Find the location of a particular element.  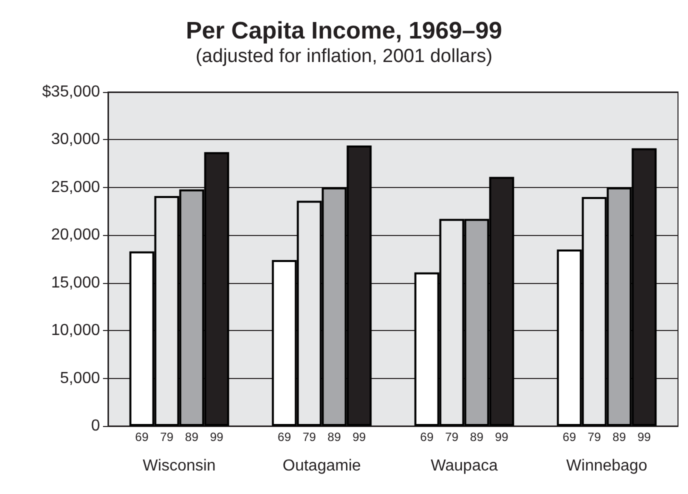

y-tick-label: 15,000 is located at coordinates (75, 283).